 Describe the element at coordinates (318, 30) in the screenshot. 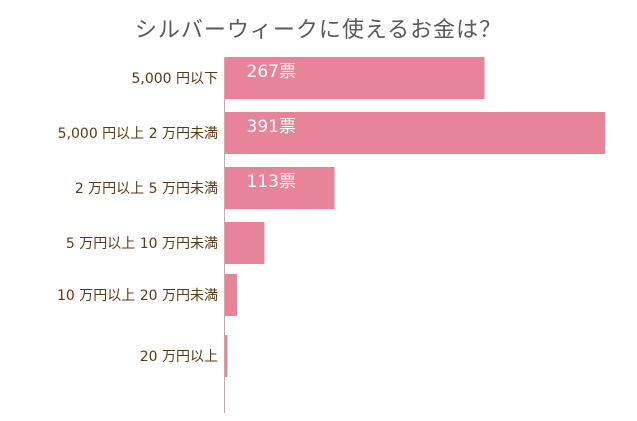

I see `chart-title: シルバーウィークに使えるお金は？` at that location.